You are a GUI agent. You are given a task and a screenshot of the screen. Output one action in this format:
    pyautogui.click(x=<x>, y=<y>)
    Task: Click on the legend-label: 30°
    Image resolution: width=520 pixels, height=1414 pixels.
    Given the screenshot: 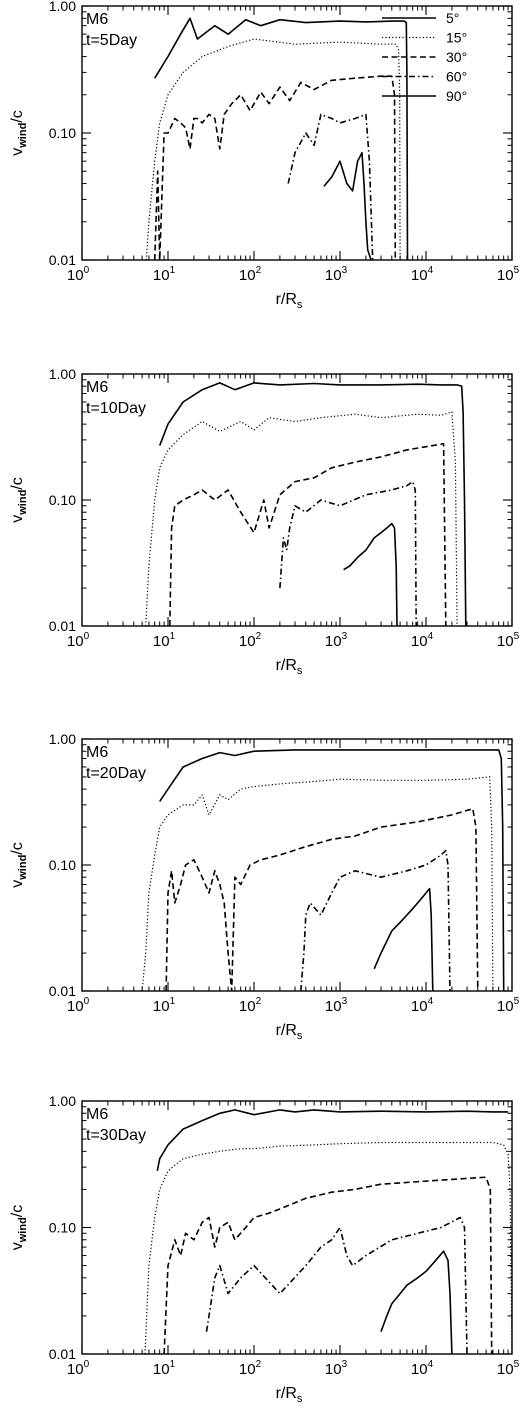 What is the action you would take?
    pyautogui.click(x=456, y=57)
    